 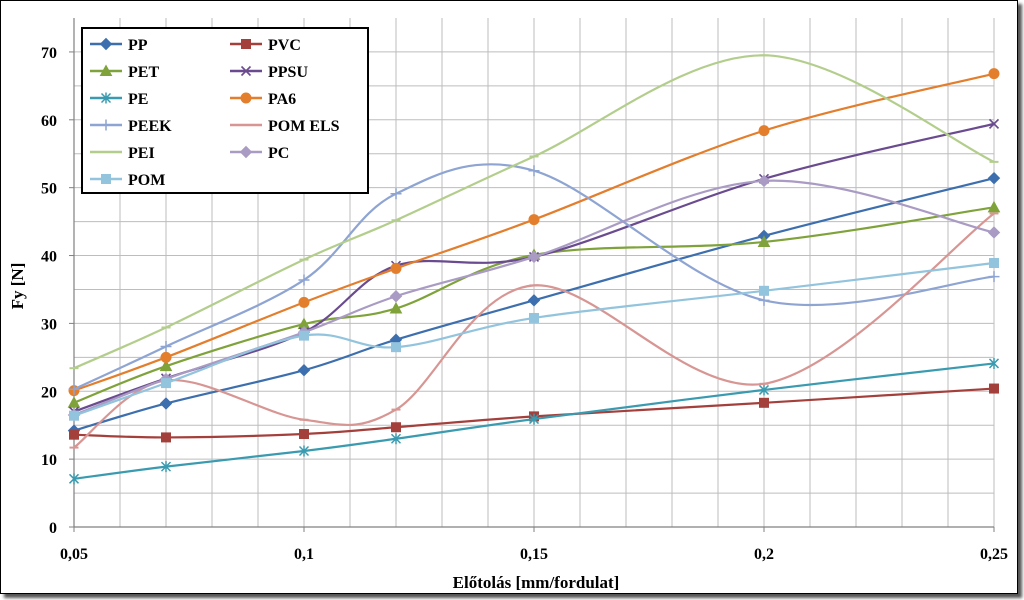 I want to click on legend-item-pet: PET, so click(x=124, y=72).